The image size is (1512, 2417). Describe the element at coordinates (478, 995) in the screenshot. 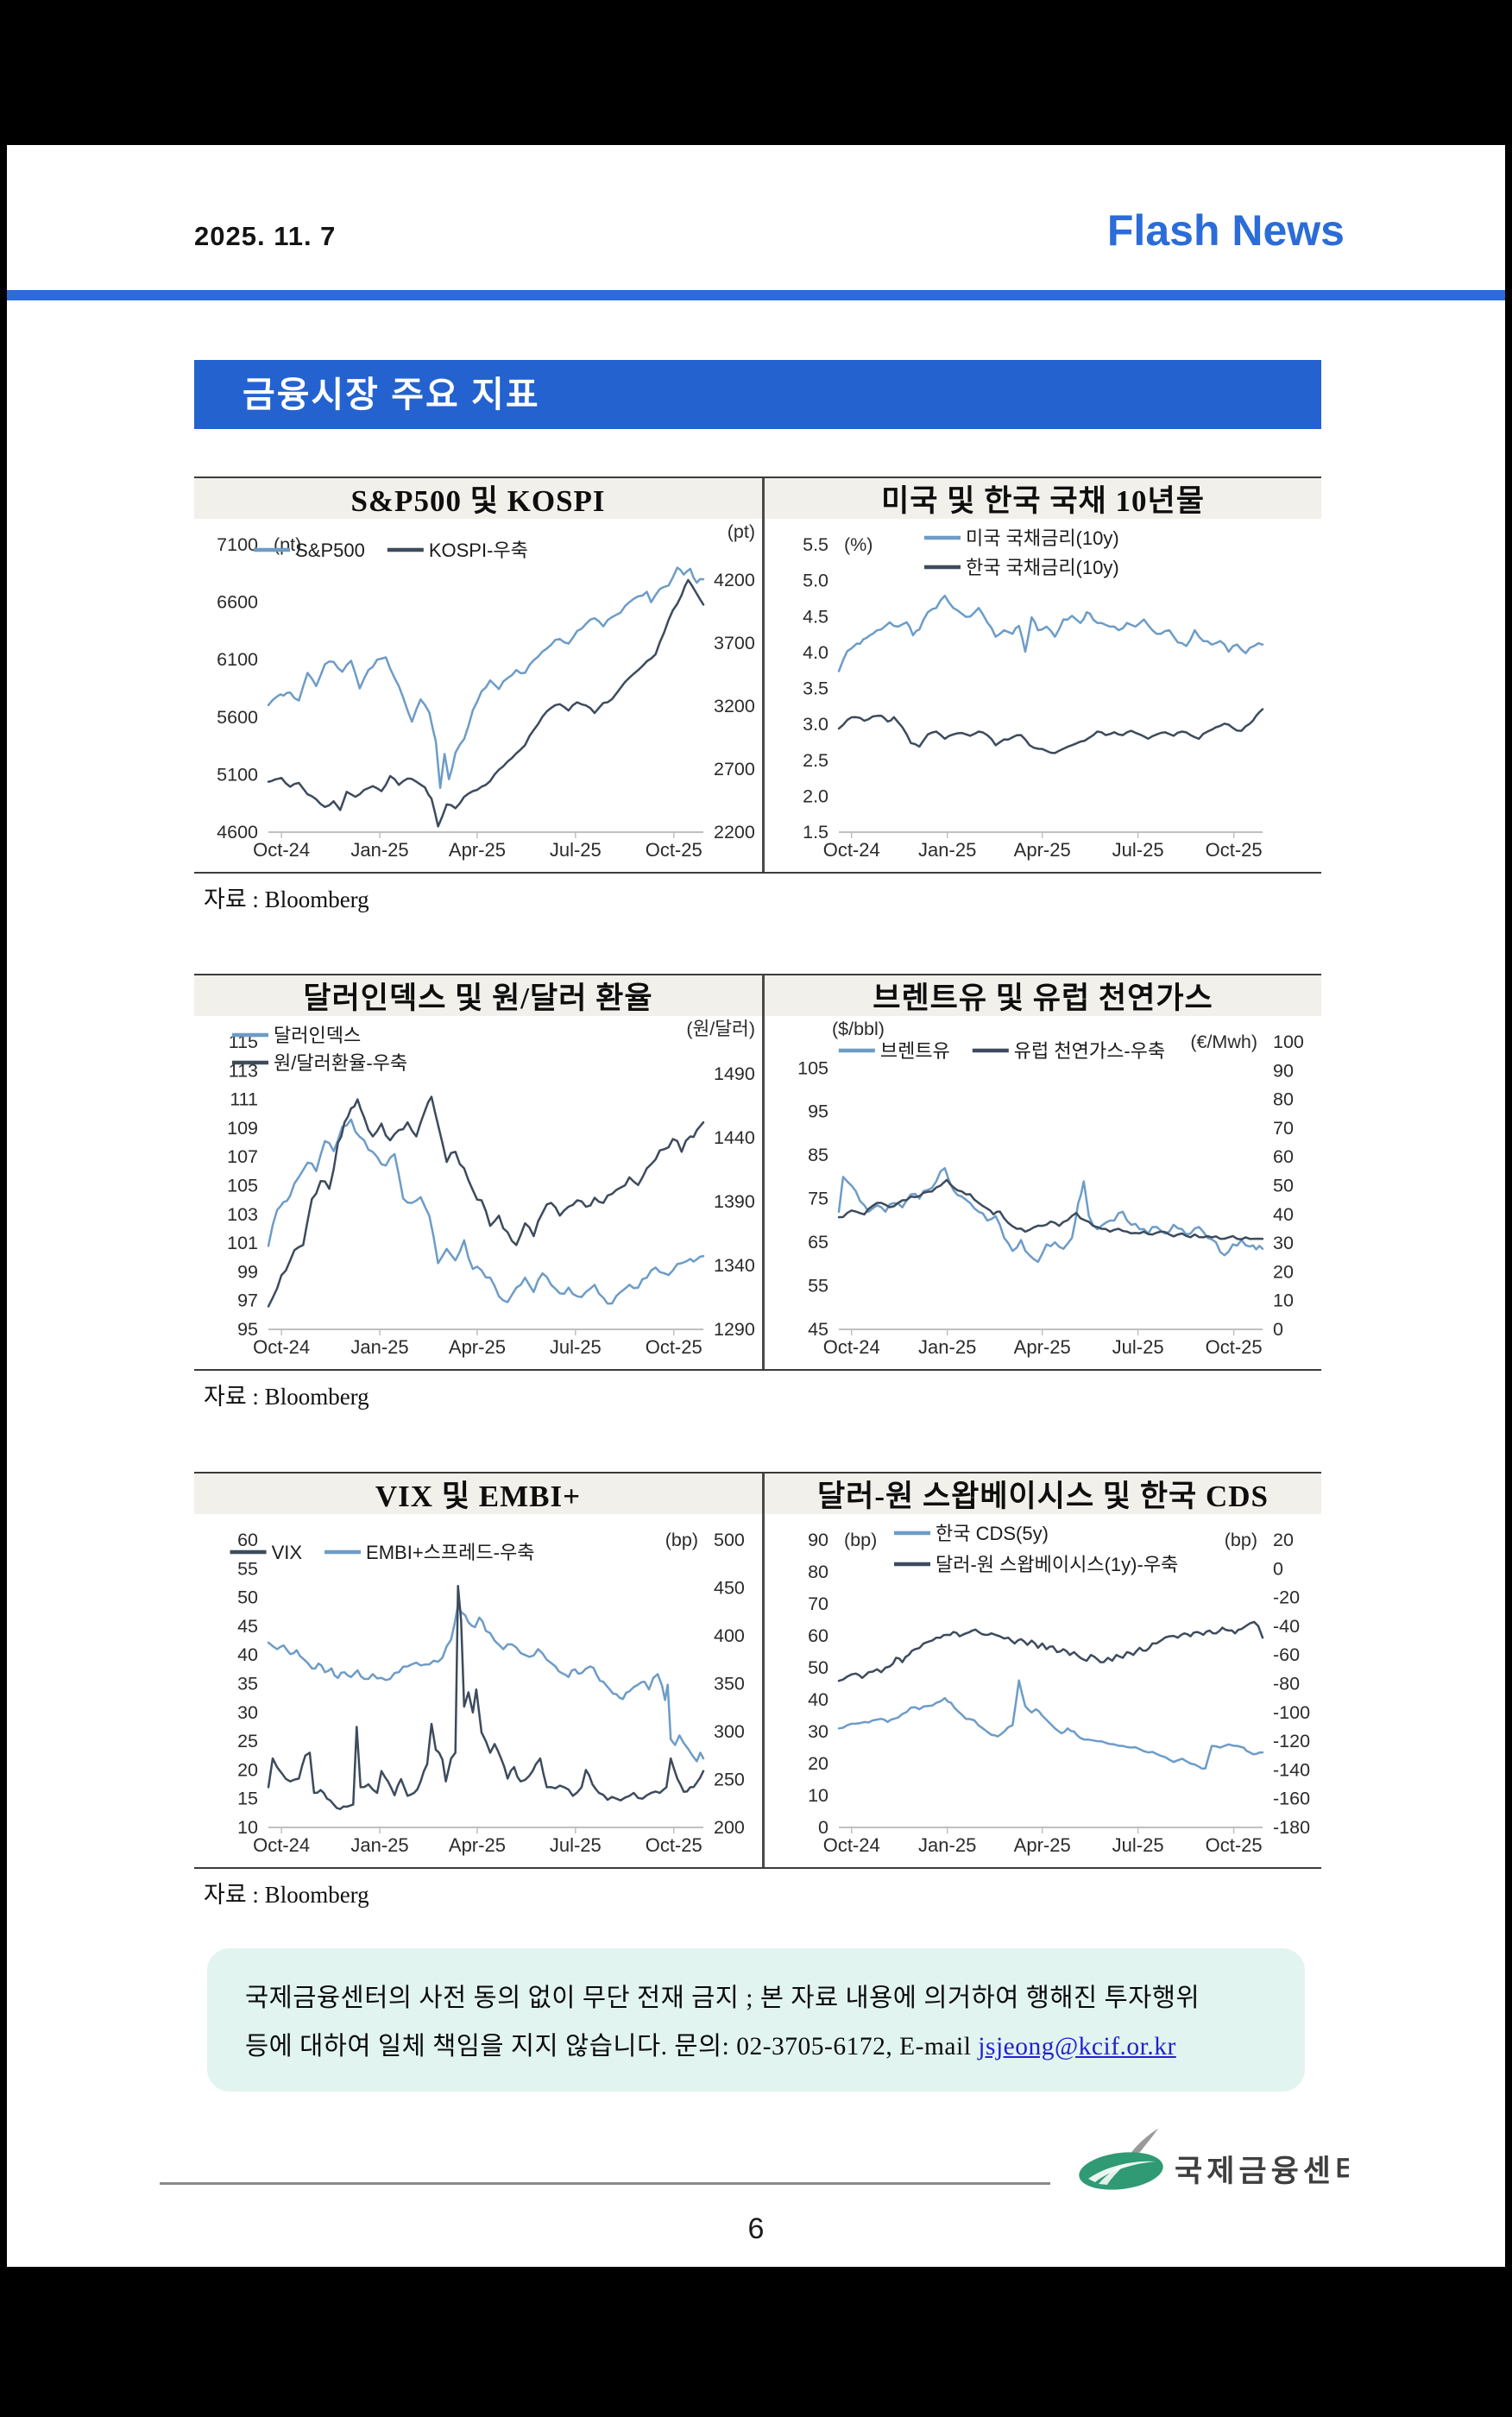

I see `chart-title: 달러인덱스 및 원/달러 환율` at that location.